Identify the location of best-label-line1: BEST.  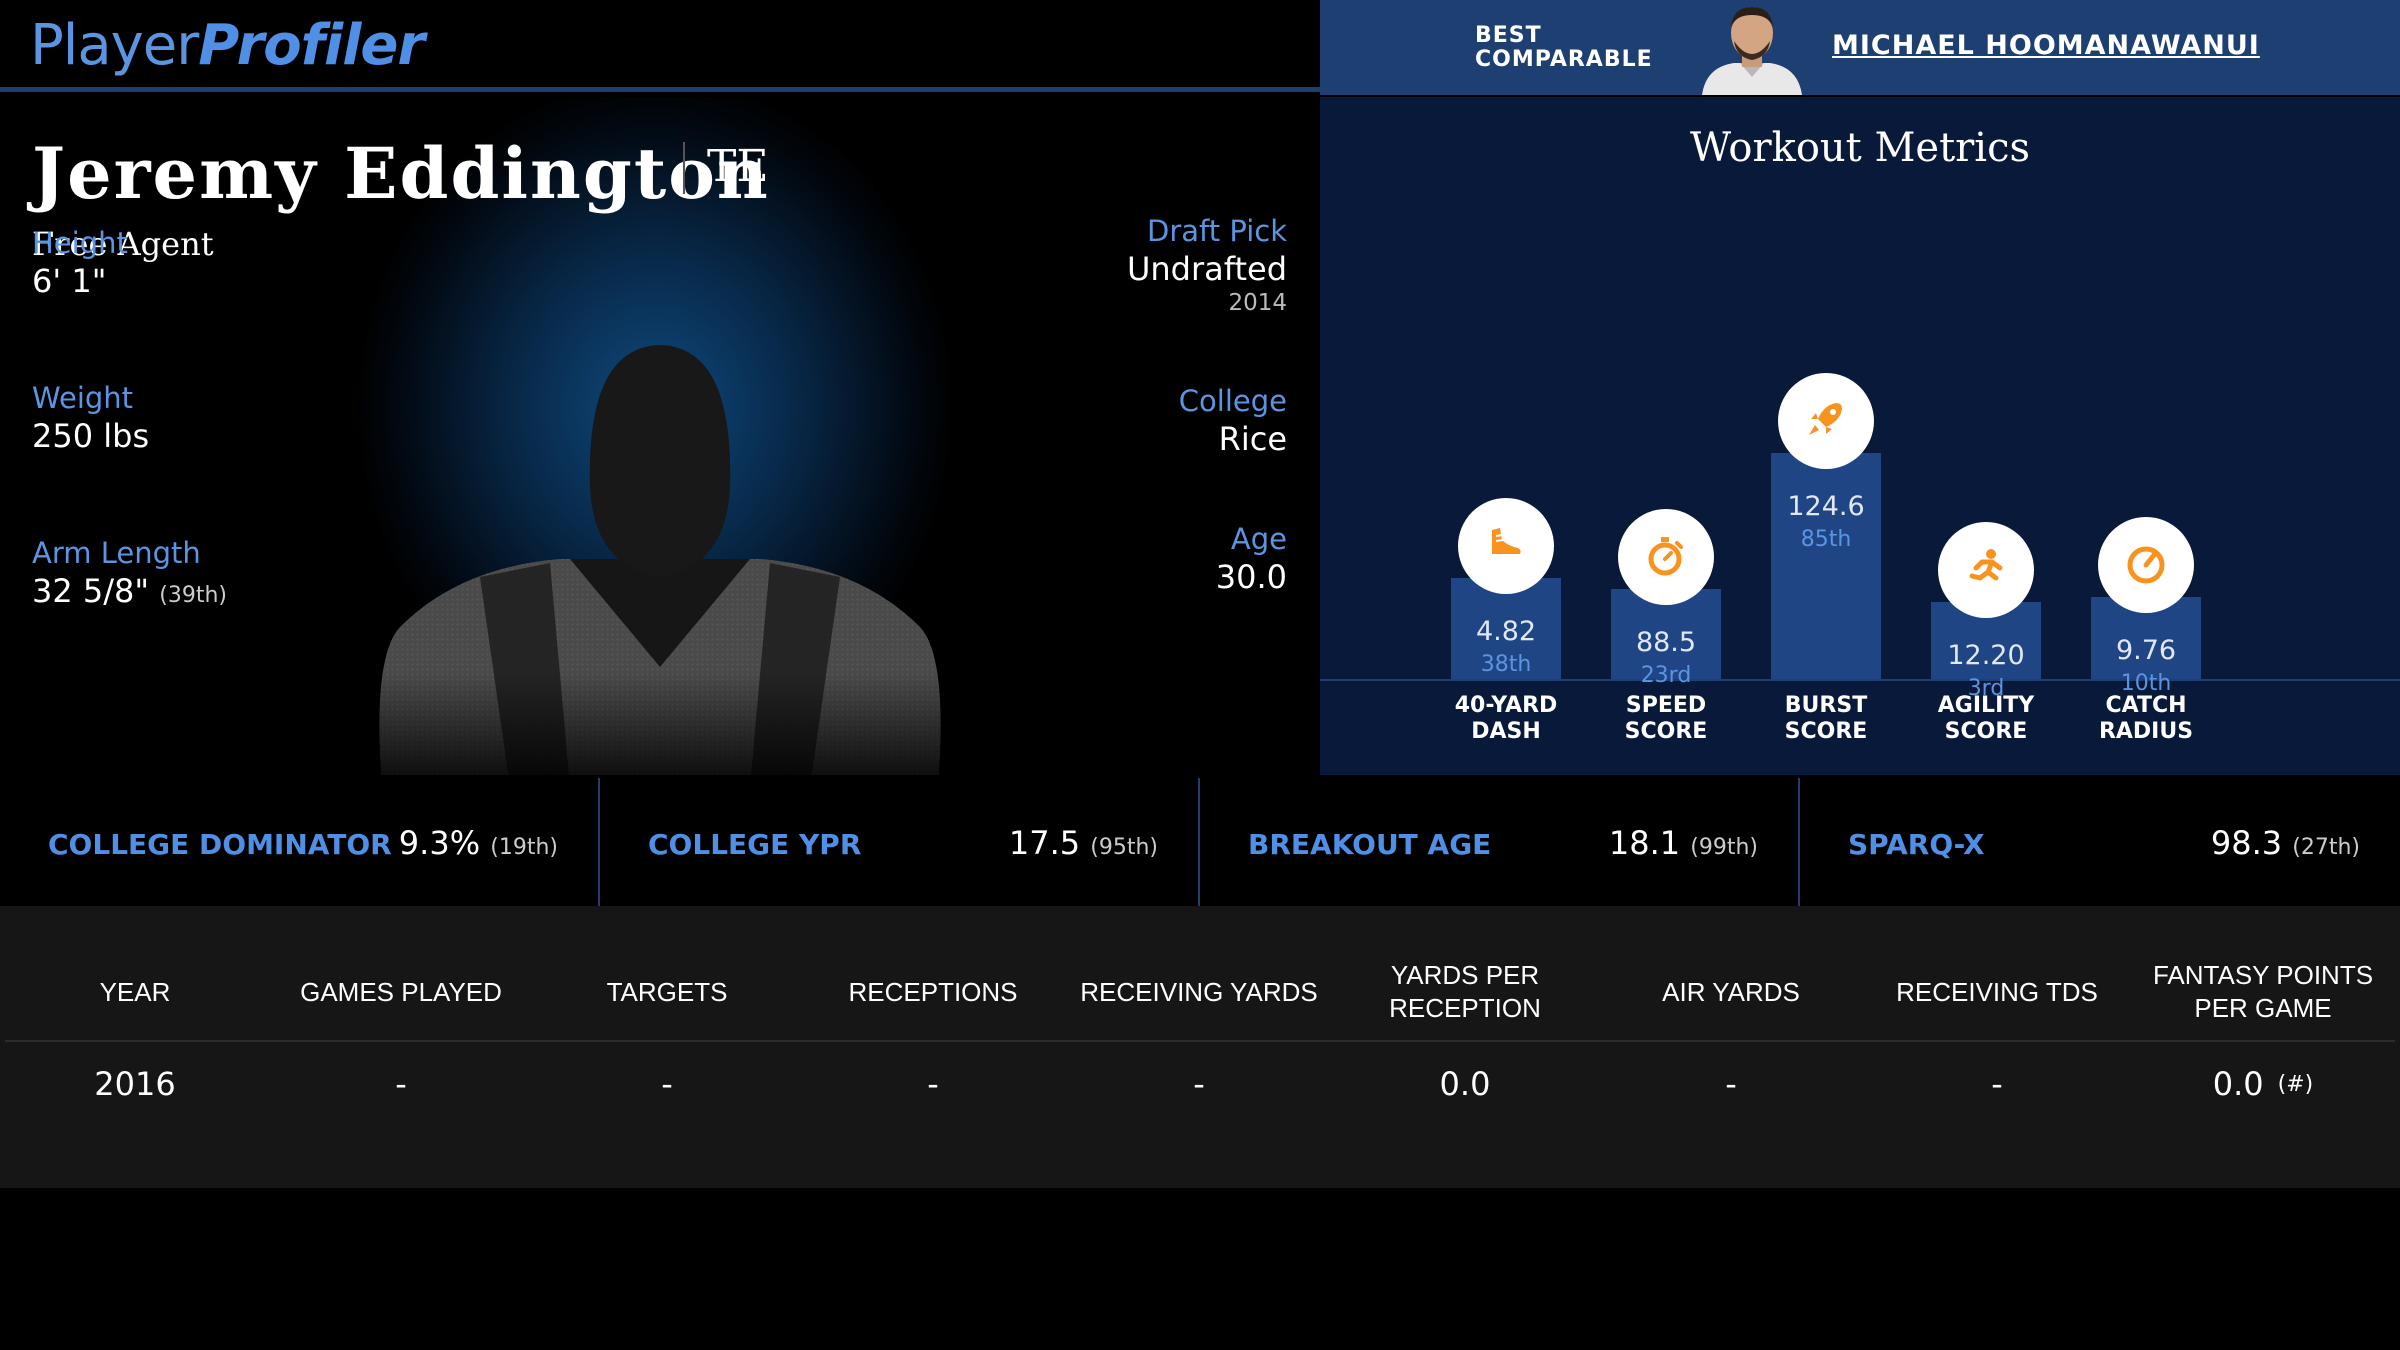
(1508, 35).